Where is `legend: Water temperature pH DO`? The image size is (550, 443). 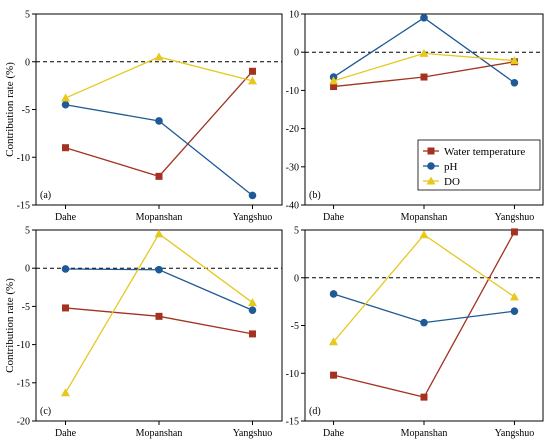
legend: Water temperature pH DO is located at coordinates (479, 165).